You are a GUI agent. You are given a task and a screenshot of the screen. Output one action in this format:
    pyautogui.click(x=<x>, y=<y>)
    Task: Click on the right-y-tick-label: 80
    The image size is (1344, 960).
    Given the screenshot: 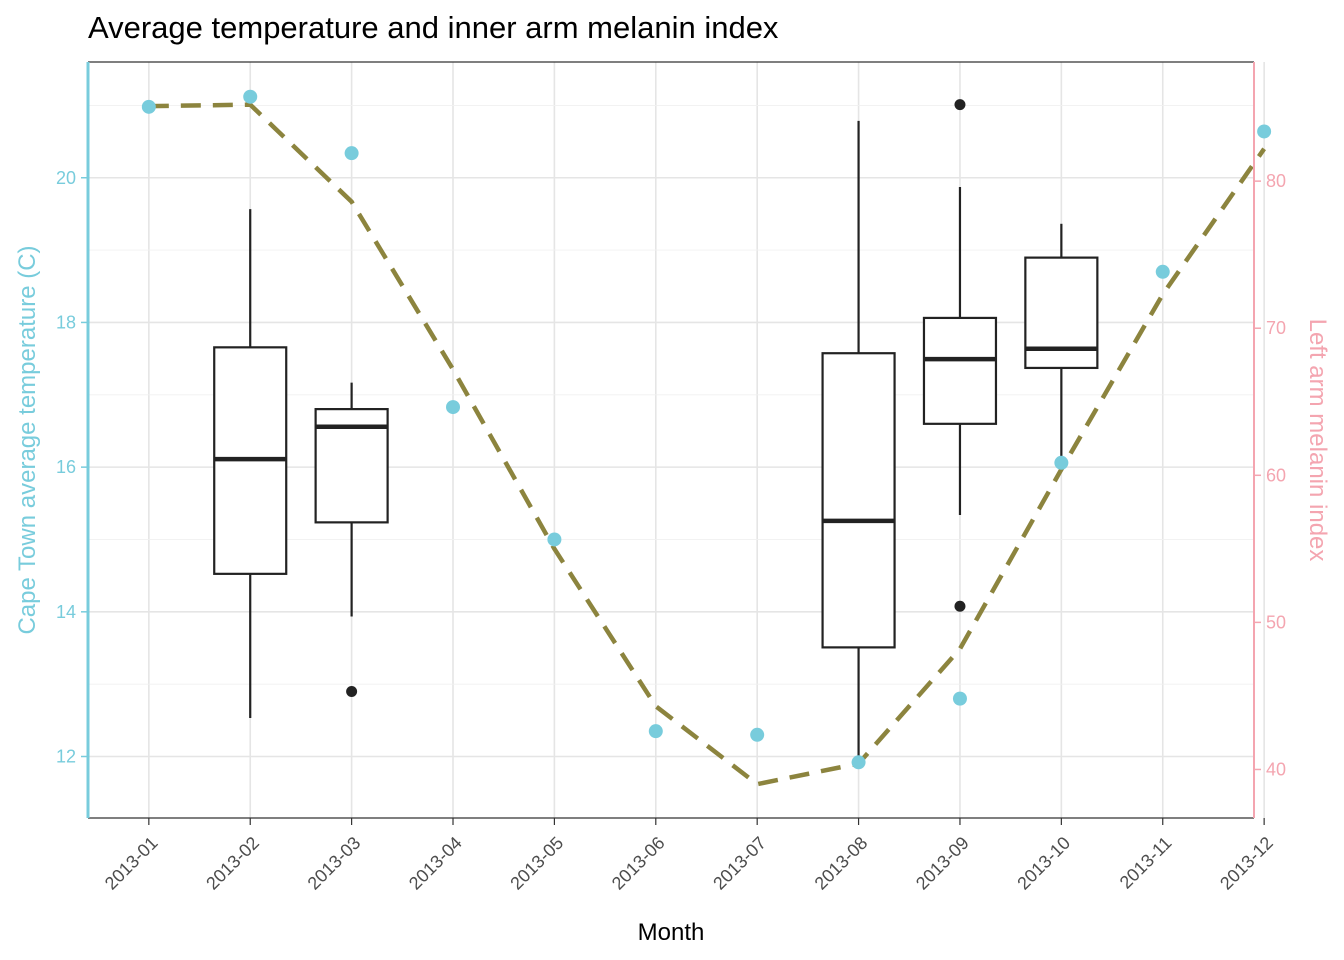 What is the action you would take?
    pyautogui.click(x=1276, y=181)
    